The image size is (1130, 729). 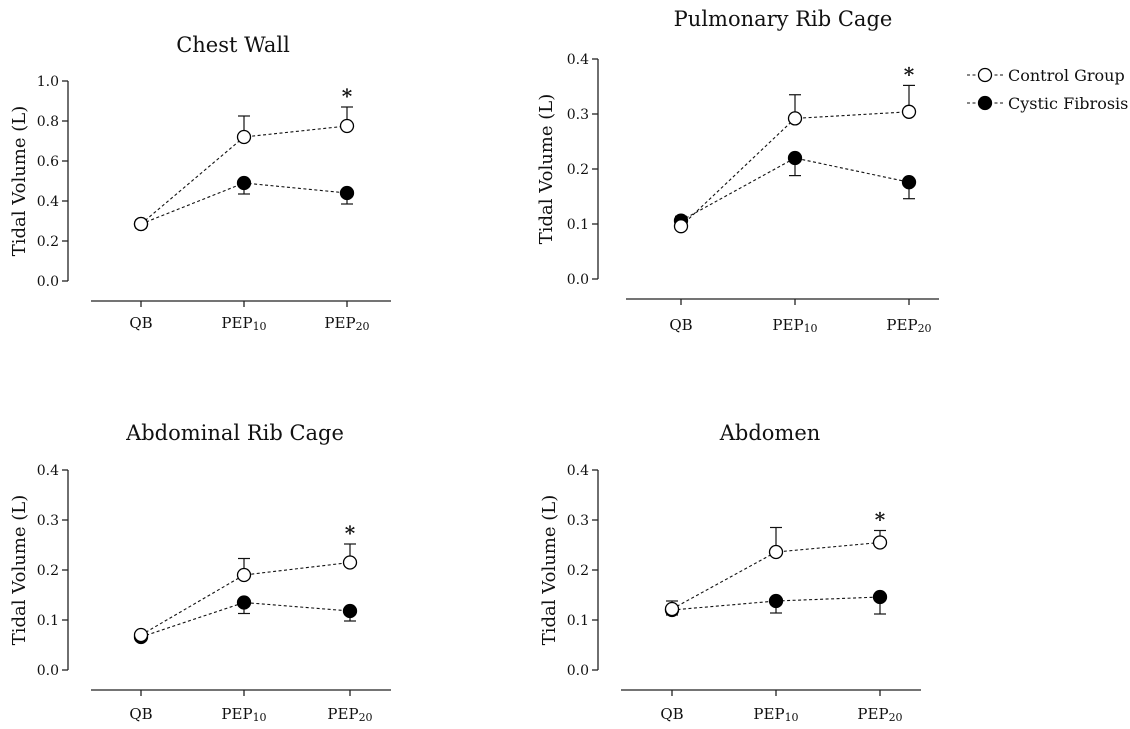 I want to click on cystic-fibrosis-line, so click(x=776, y=603).